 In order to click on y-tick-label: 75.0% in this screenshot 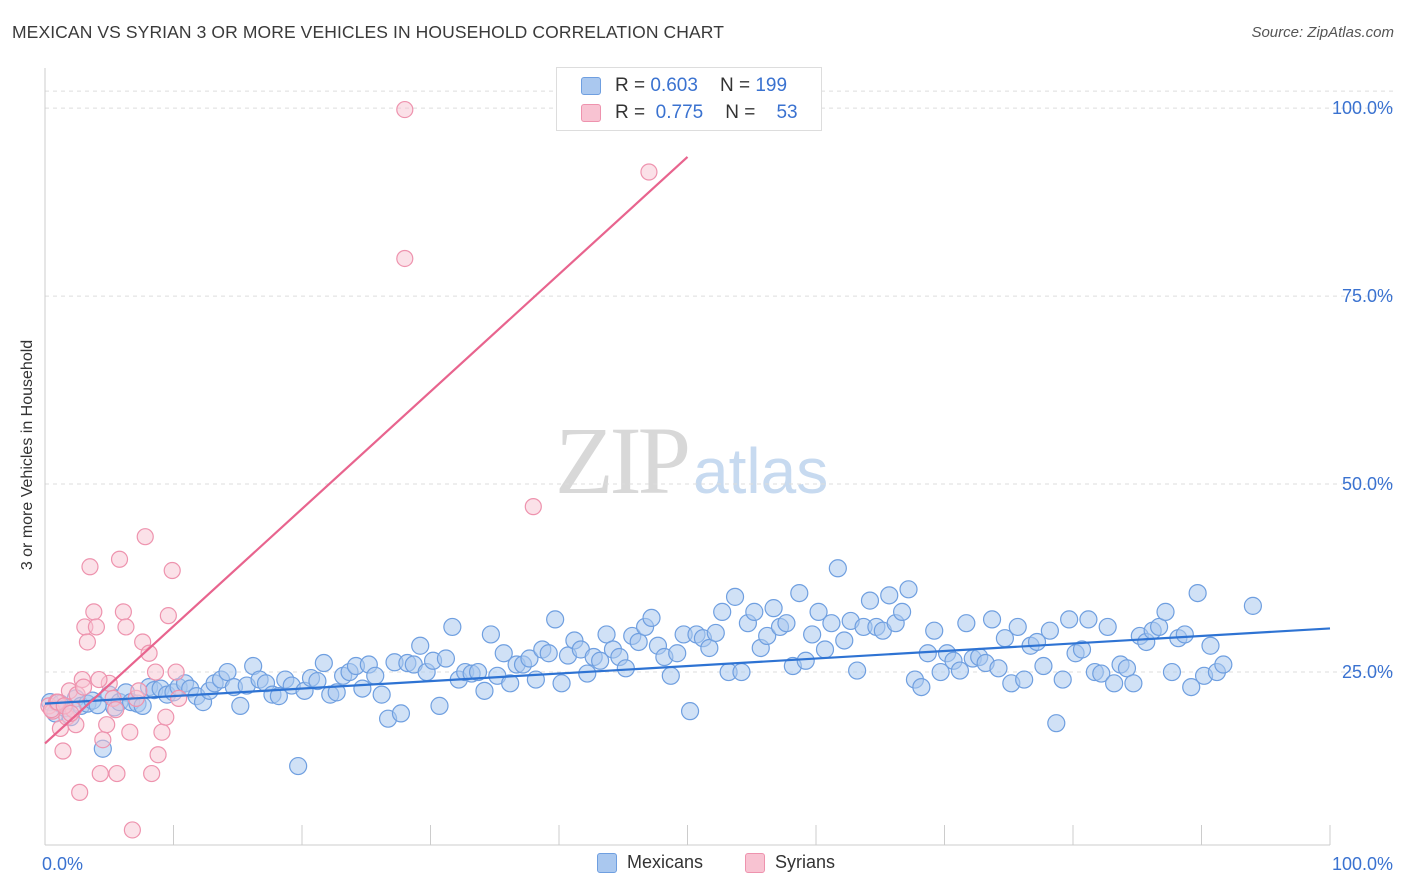, I will do `click(1367, 296)`.